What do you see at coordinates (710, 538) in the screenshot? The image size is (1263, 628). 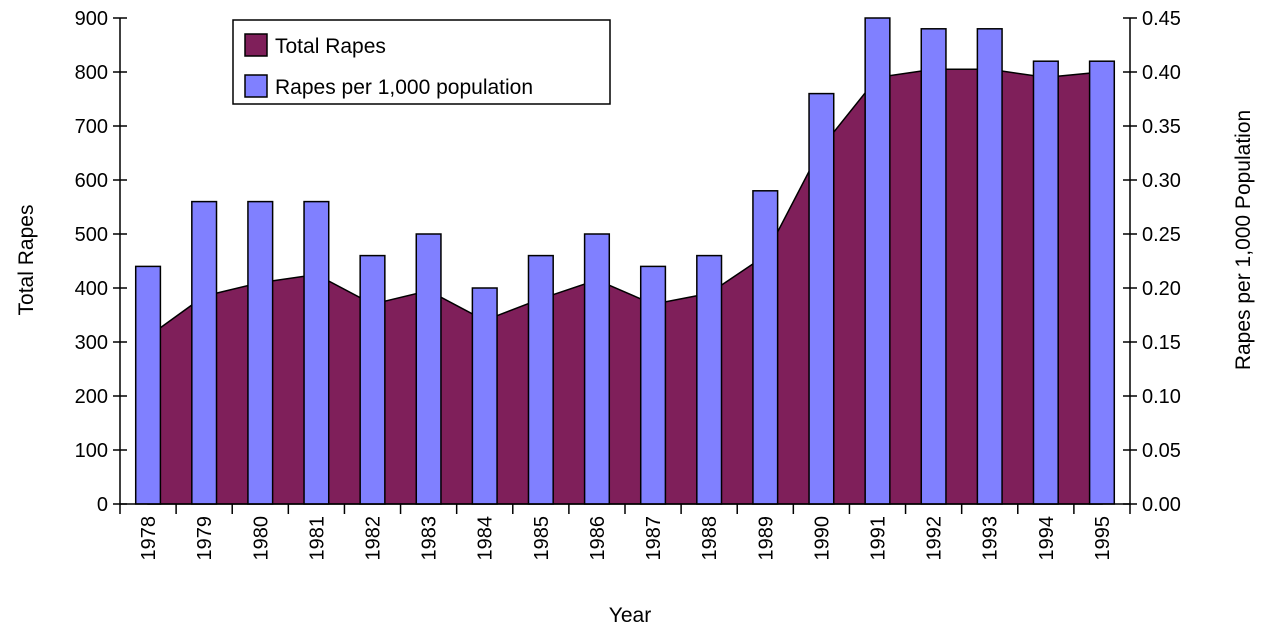 I see `x-tick-label: 1988` at bounding box center [710, 538].